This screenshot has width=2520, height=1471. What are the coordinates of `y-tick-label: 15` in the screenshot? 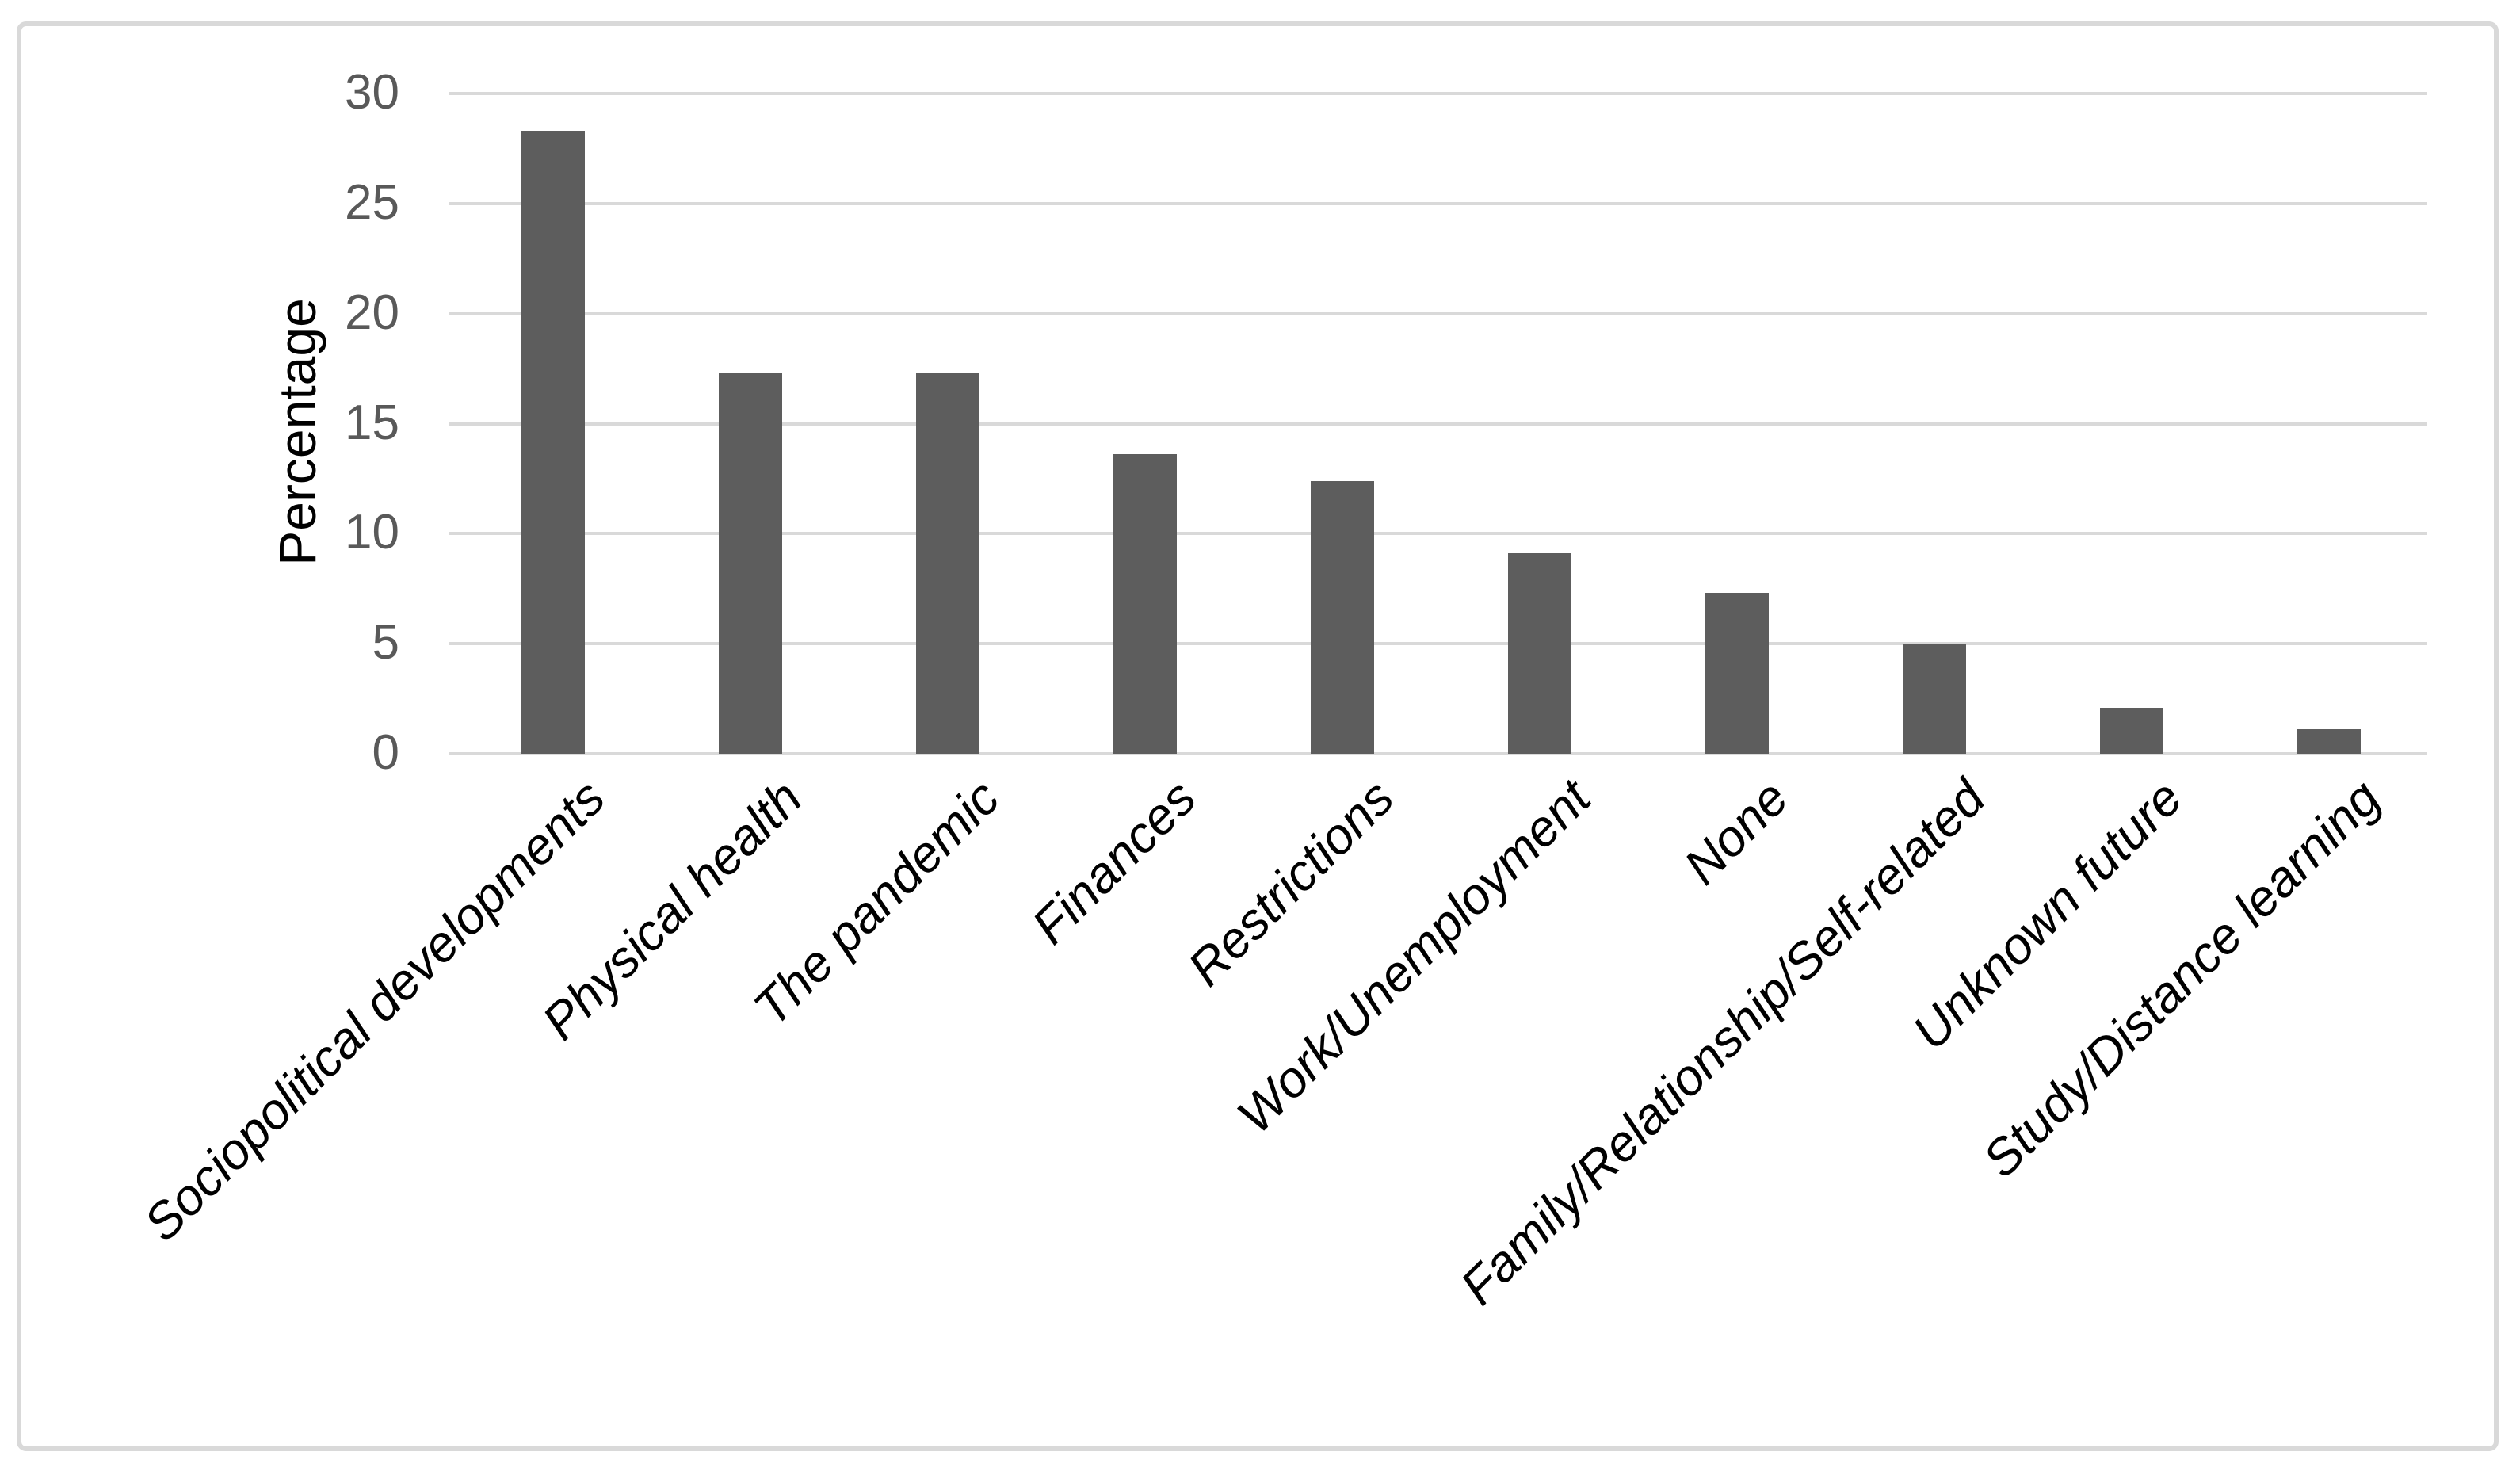 It's located at (372, 422).